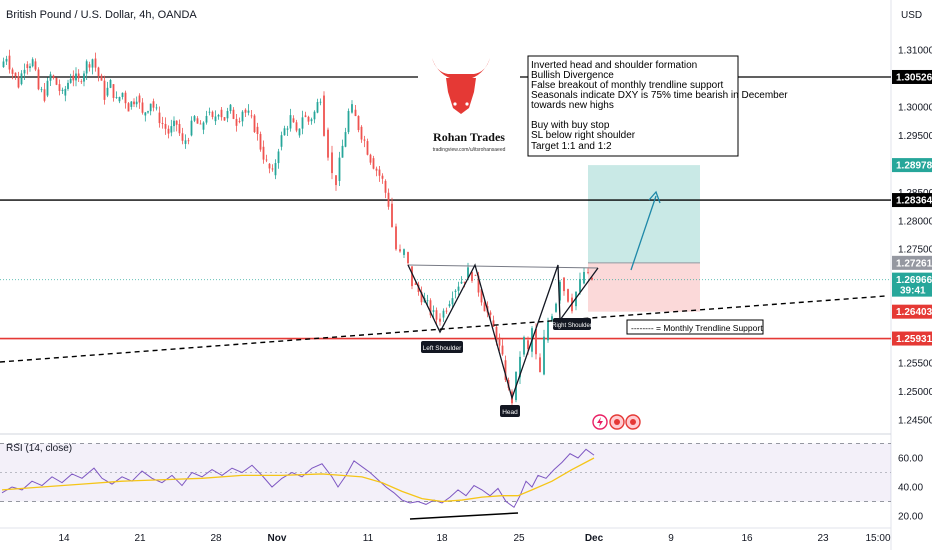 The width and height of the screenshot is (932, 555). I want to click on target-zone, so click(644, 214).